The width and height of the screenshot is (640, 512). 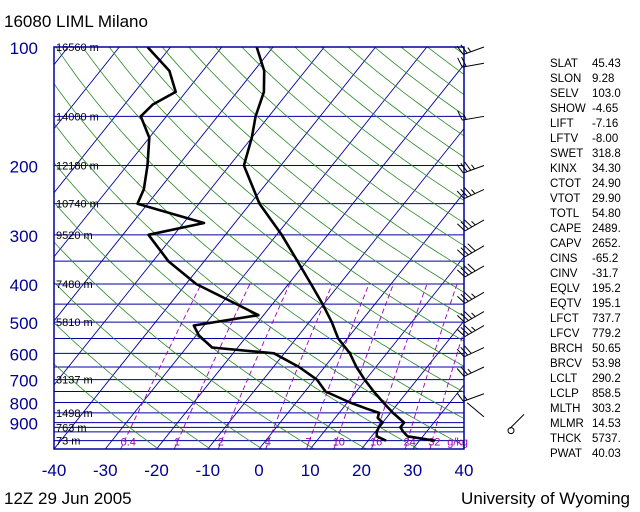 What do you see at coordinates (177, 443) in the screenshot?
I see `mixing-ratio-label: 1` at bounding box center [177, 443].